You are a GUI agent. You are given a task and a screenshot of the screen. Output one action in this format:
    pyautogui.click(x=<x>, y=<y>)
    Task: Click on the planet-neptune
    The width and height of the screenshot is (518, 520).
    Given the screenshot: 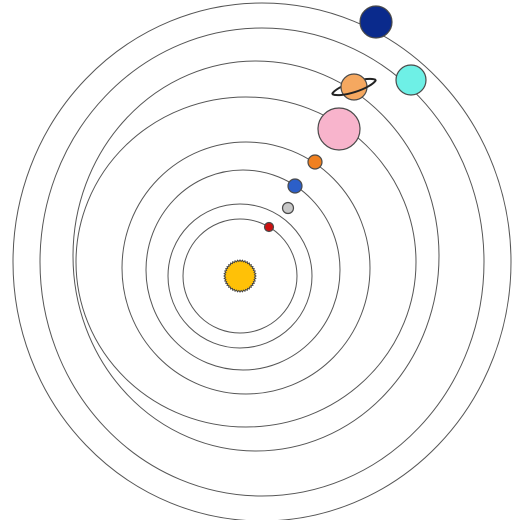 What is the action you would take?
    pyautogui.click(x=376, y=22)
    